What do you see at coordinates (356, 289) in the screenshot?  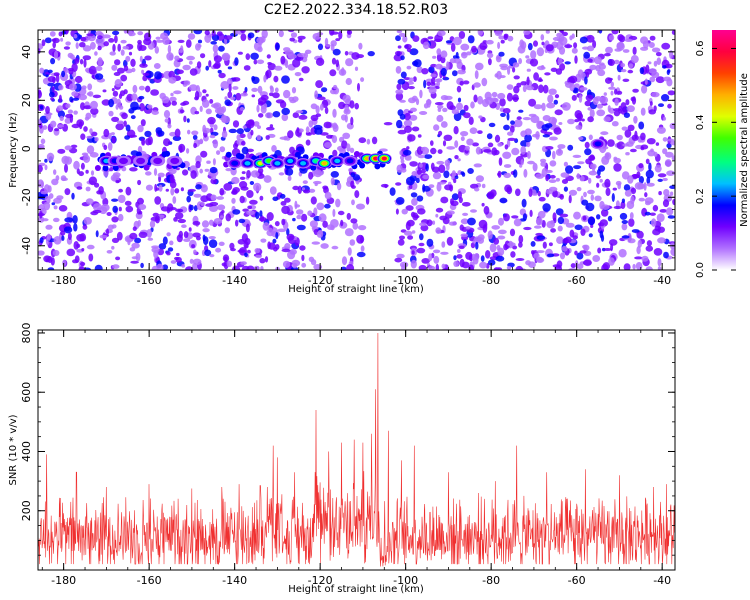 I see `heatmap-x-label: Height of straight line (km)` at bounding box center [356, 289].